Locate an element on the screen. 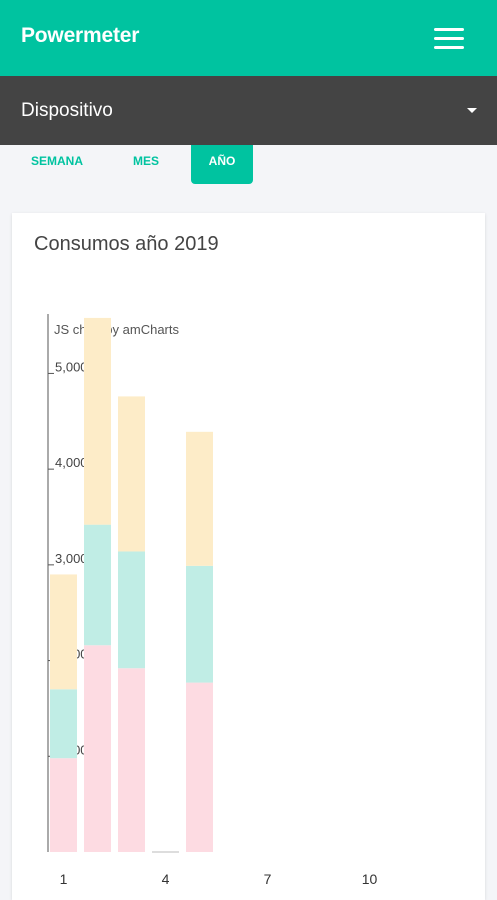  chart-watermark: JS chart by amCharts is located at coordinates (116, 329).